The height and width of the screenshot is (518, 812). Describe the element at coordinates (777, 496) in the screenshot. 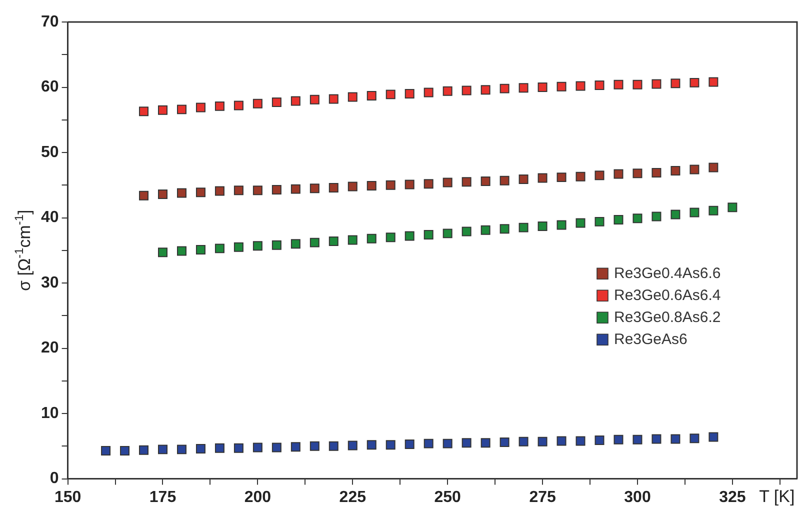

I see `x-axis-title: T [K]` at that location.